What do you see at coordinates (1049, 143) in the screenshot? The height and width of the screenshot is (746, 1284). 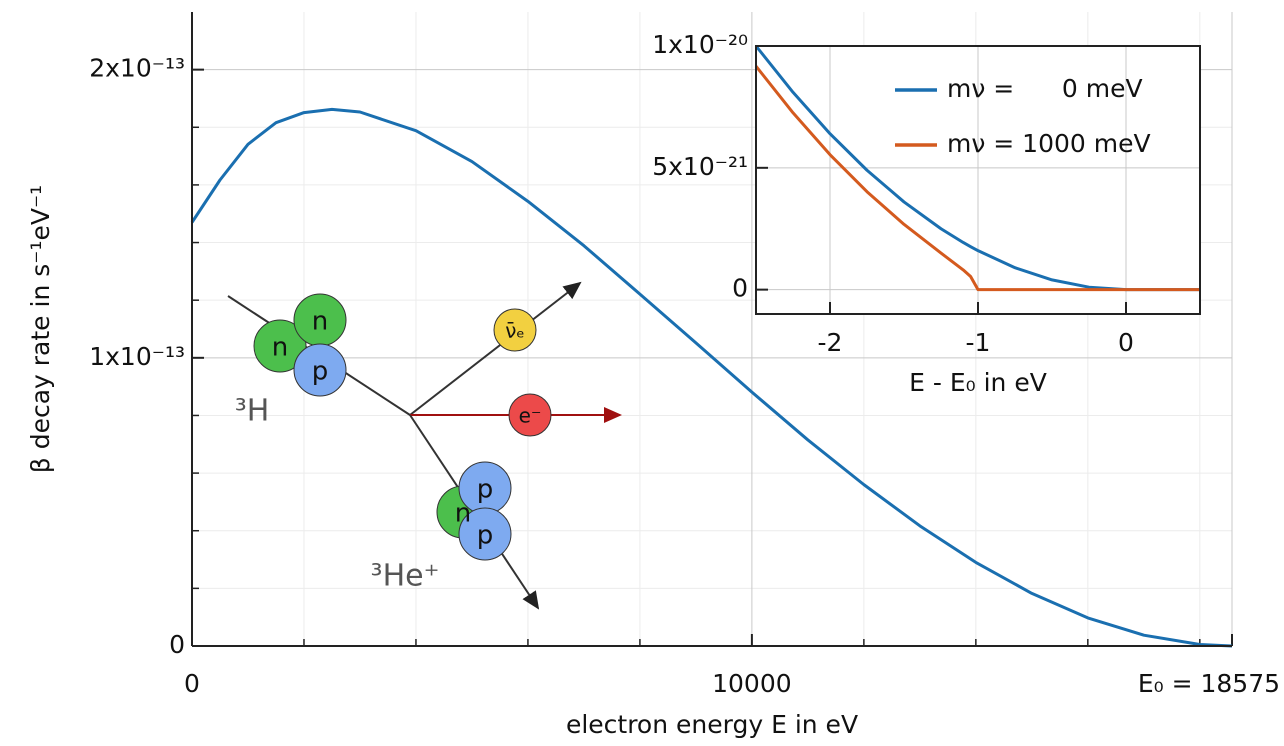 I see `legend-label: mν = 1000 meV` at bounding box center [1049, 143].